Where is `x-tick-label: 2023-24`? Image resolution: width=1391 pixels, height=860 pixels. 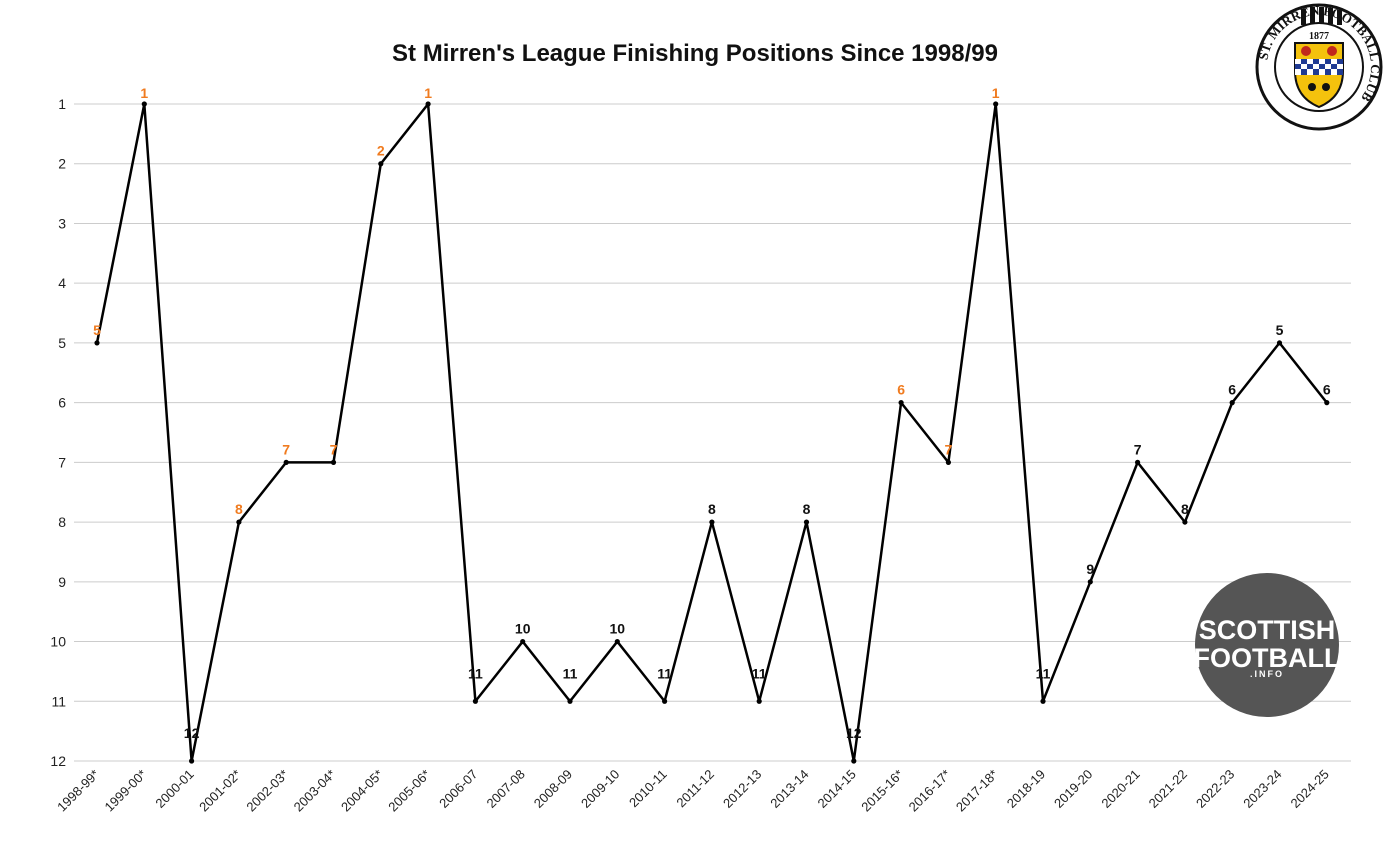 x-tick-label: 2023-24 is located at coordinates (1262, 789).